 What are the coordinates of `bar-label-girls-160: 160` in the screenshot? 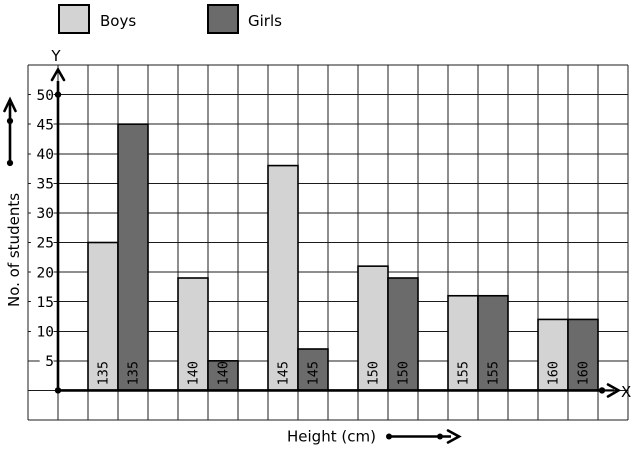 It's located at (584, 373).